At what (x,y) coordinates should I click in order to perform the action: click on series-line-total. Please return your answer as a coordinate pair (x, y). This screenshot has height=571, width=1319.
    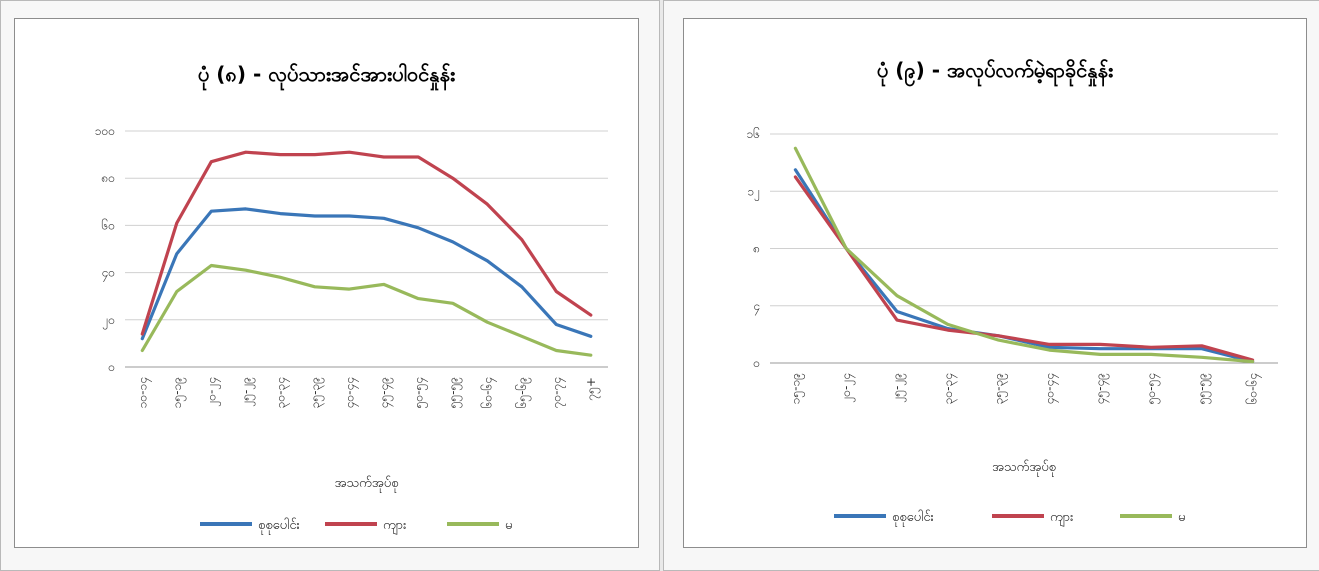
    Looking at the image, I should click on (366, 274).